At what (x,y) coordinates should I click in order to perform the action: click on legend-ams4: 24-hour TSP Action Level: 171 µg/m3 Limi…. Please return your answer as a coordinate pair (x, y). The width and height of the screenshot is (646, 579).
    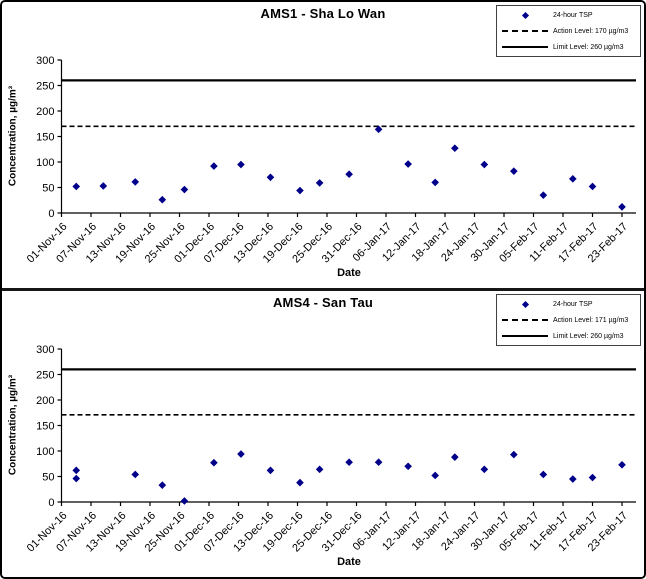
    Looking at the image, I should click on (568, 320).